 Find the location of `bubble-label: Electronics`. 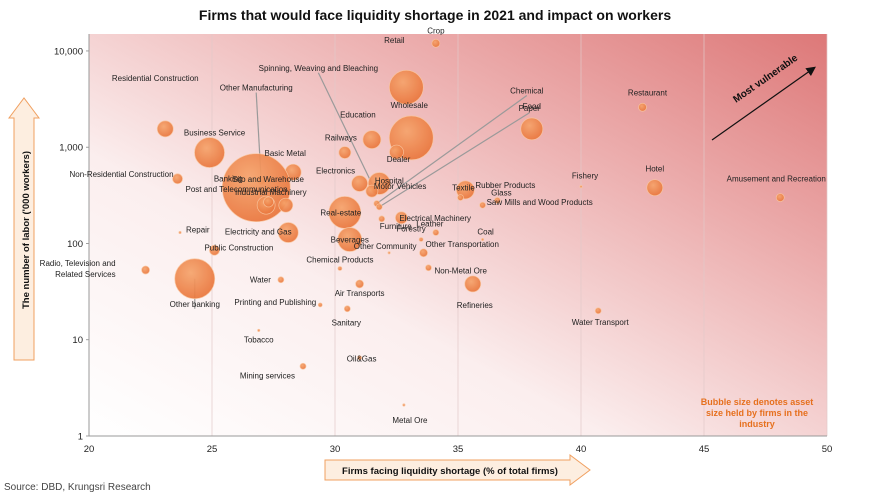

bubble-label: Electronics is located at coordinates (335, 170).